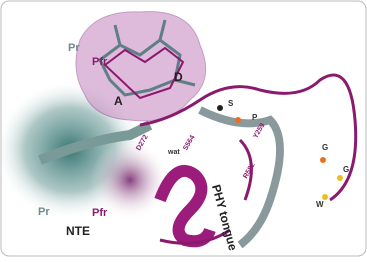 The width and height of the screenshot is (367, 262). Describe the element at coordinates (231, 103) in the screenshot. I see `label: S` at that location.